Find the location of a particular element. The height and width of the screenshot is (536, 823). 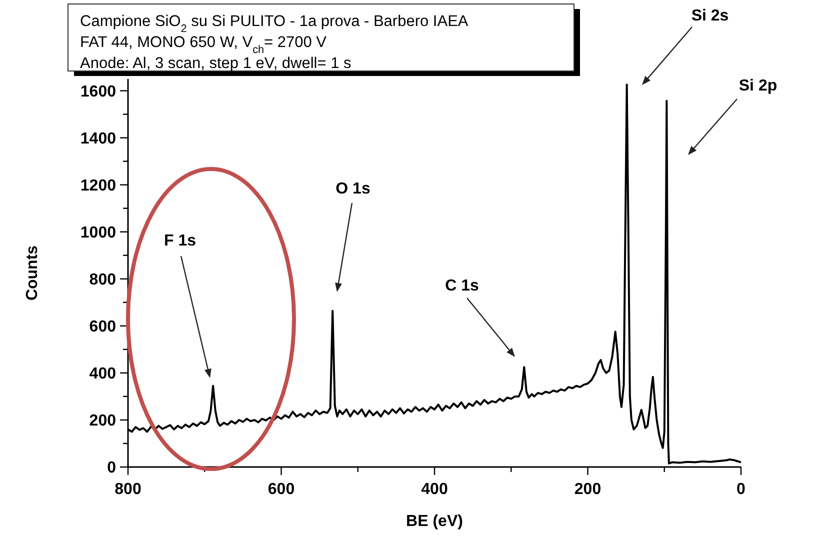

y-tick-label: 600 is located at coordinates (102, 327).